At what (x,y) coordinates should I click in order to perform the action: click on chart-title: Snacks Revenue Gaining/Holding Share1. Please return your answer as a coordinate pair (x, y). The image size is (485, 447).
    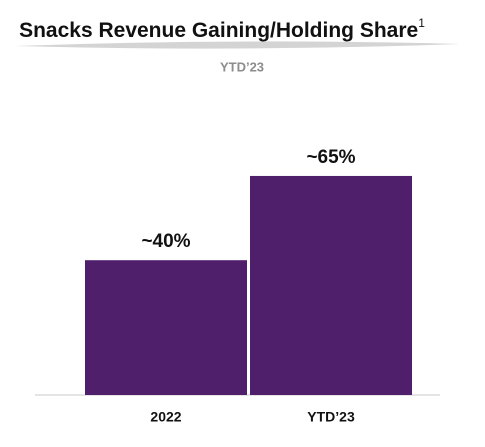
    Looking at the image, I should click on (222, 28).